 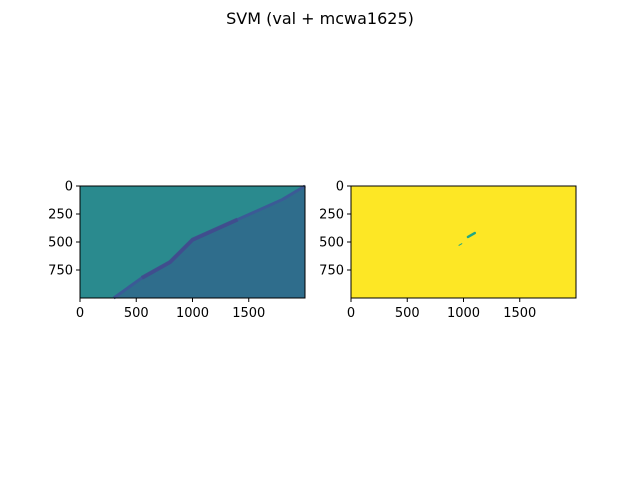 I want to click on right-x-ticks: 0 500 1000 1500, so click(x=441, y=309).